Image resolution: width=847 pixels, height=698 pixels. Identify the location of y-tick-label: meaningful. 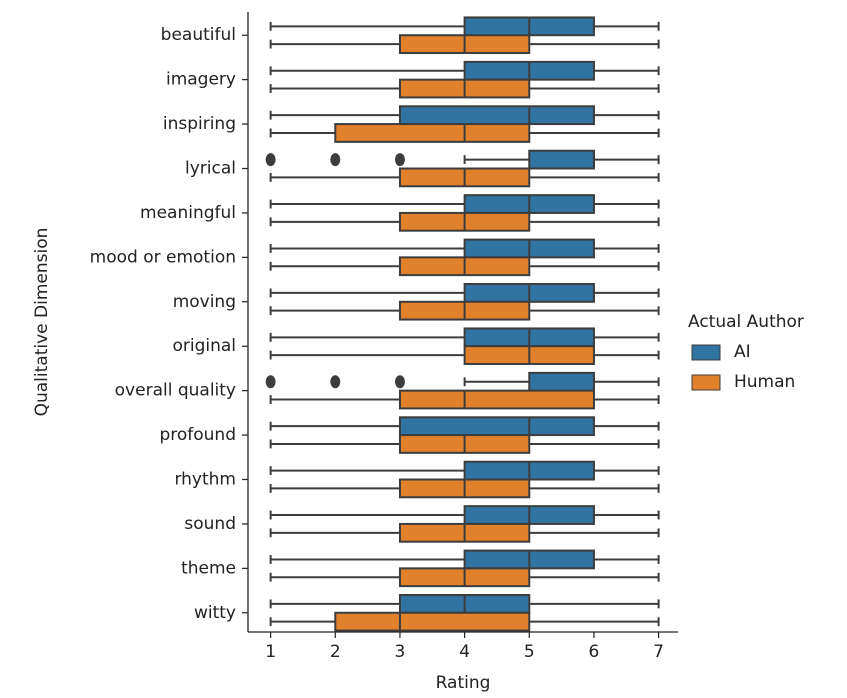
(188, 213).